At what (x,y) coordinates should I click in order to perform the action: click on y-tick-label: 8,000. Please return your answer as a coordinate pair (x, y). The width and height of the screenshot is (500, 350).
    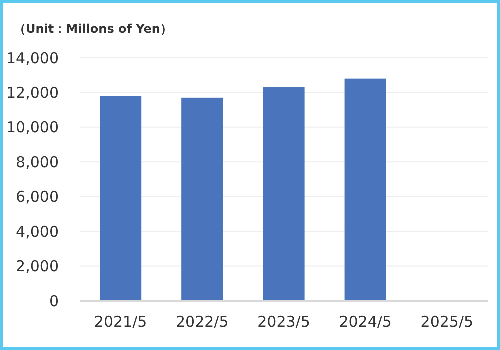
    Looking at the image, I should click on (37, 162).